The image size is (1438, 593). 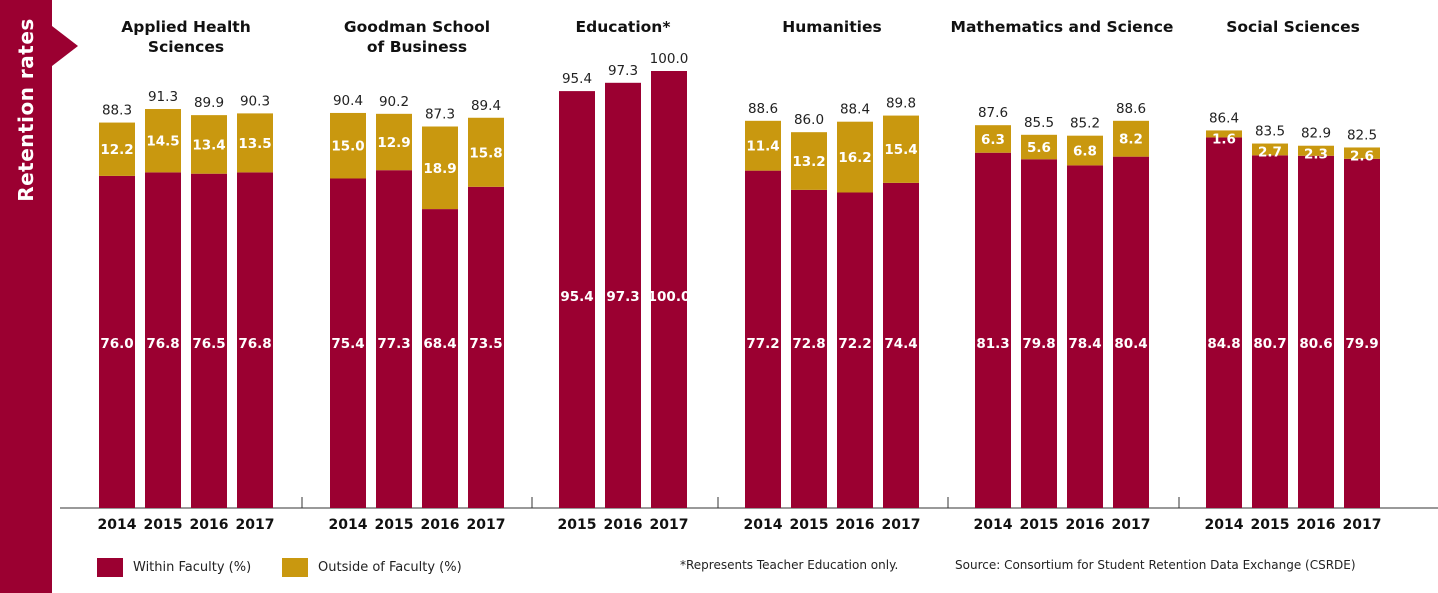 What do you see at coordinates (1316, 134) in the screenshot?
I see `total-label: 82.9` at bounding box center [1316, 134].